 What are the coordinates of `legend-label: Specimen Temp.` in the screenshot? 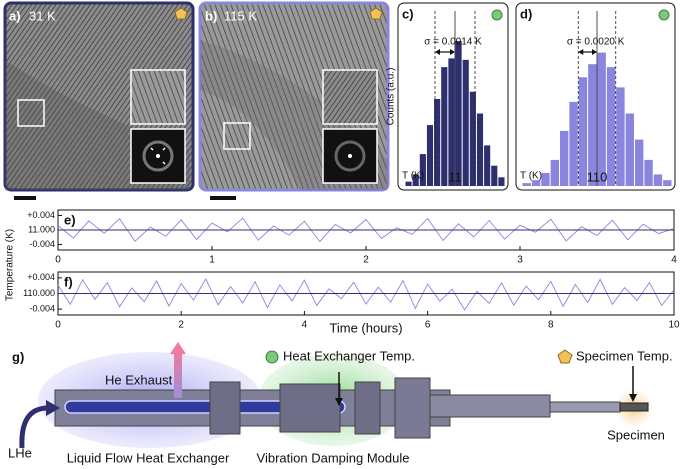 It's located at (624, 355).